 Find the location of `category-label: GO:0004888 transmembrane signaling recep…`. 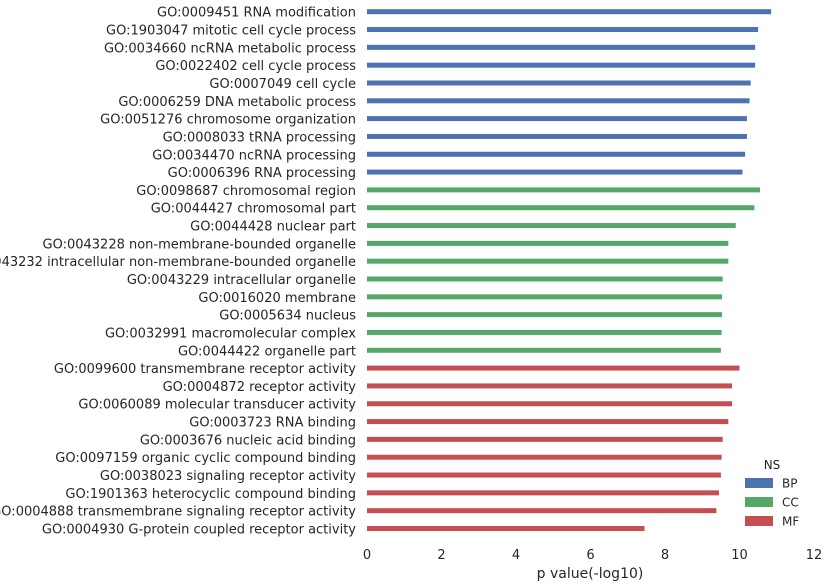

category-label: GO:0004888 transmembrane signaling recep… is located at coordinates (178, 512).